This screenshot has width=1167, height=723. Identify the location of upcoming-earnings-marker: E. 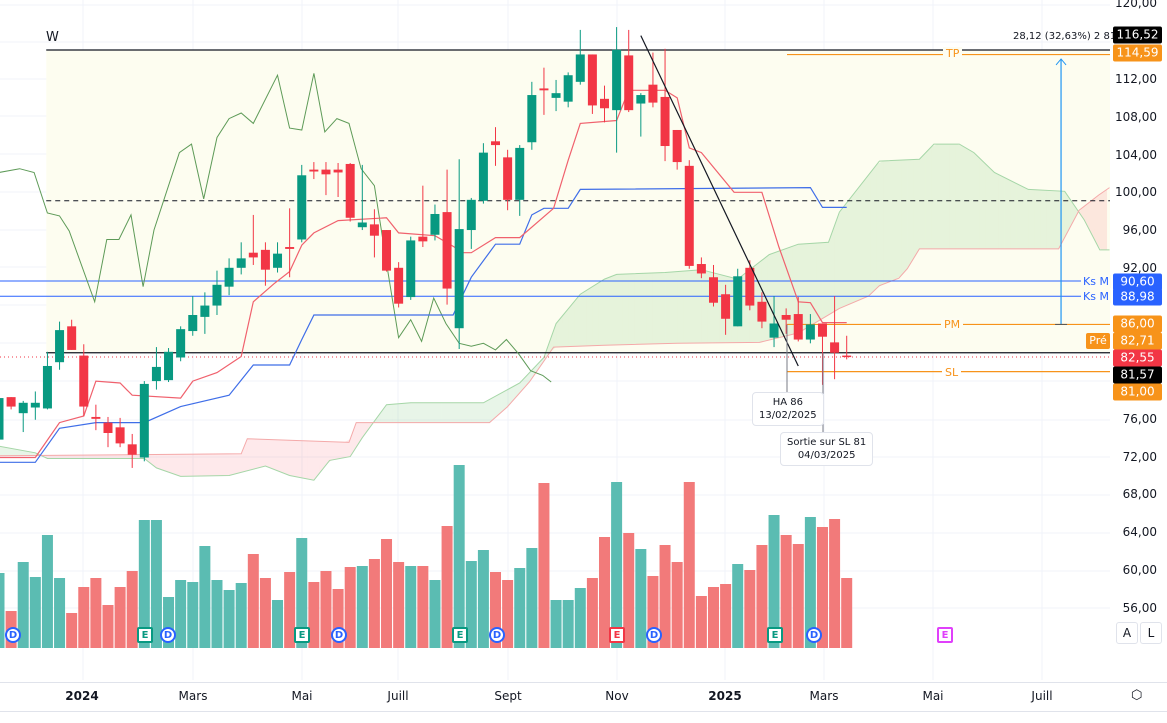
(945, 635).